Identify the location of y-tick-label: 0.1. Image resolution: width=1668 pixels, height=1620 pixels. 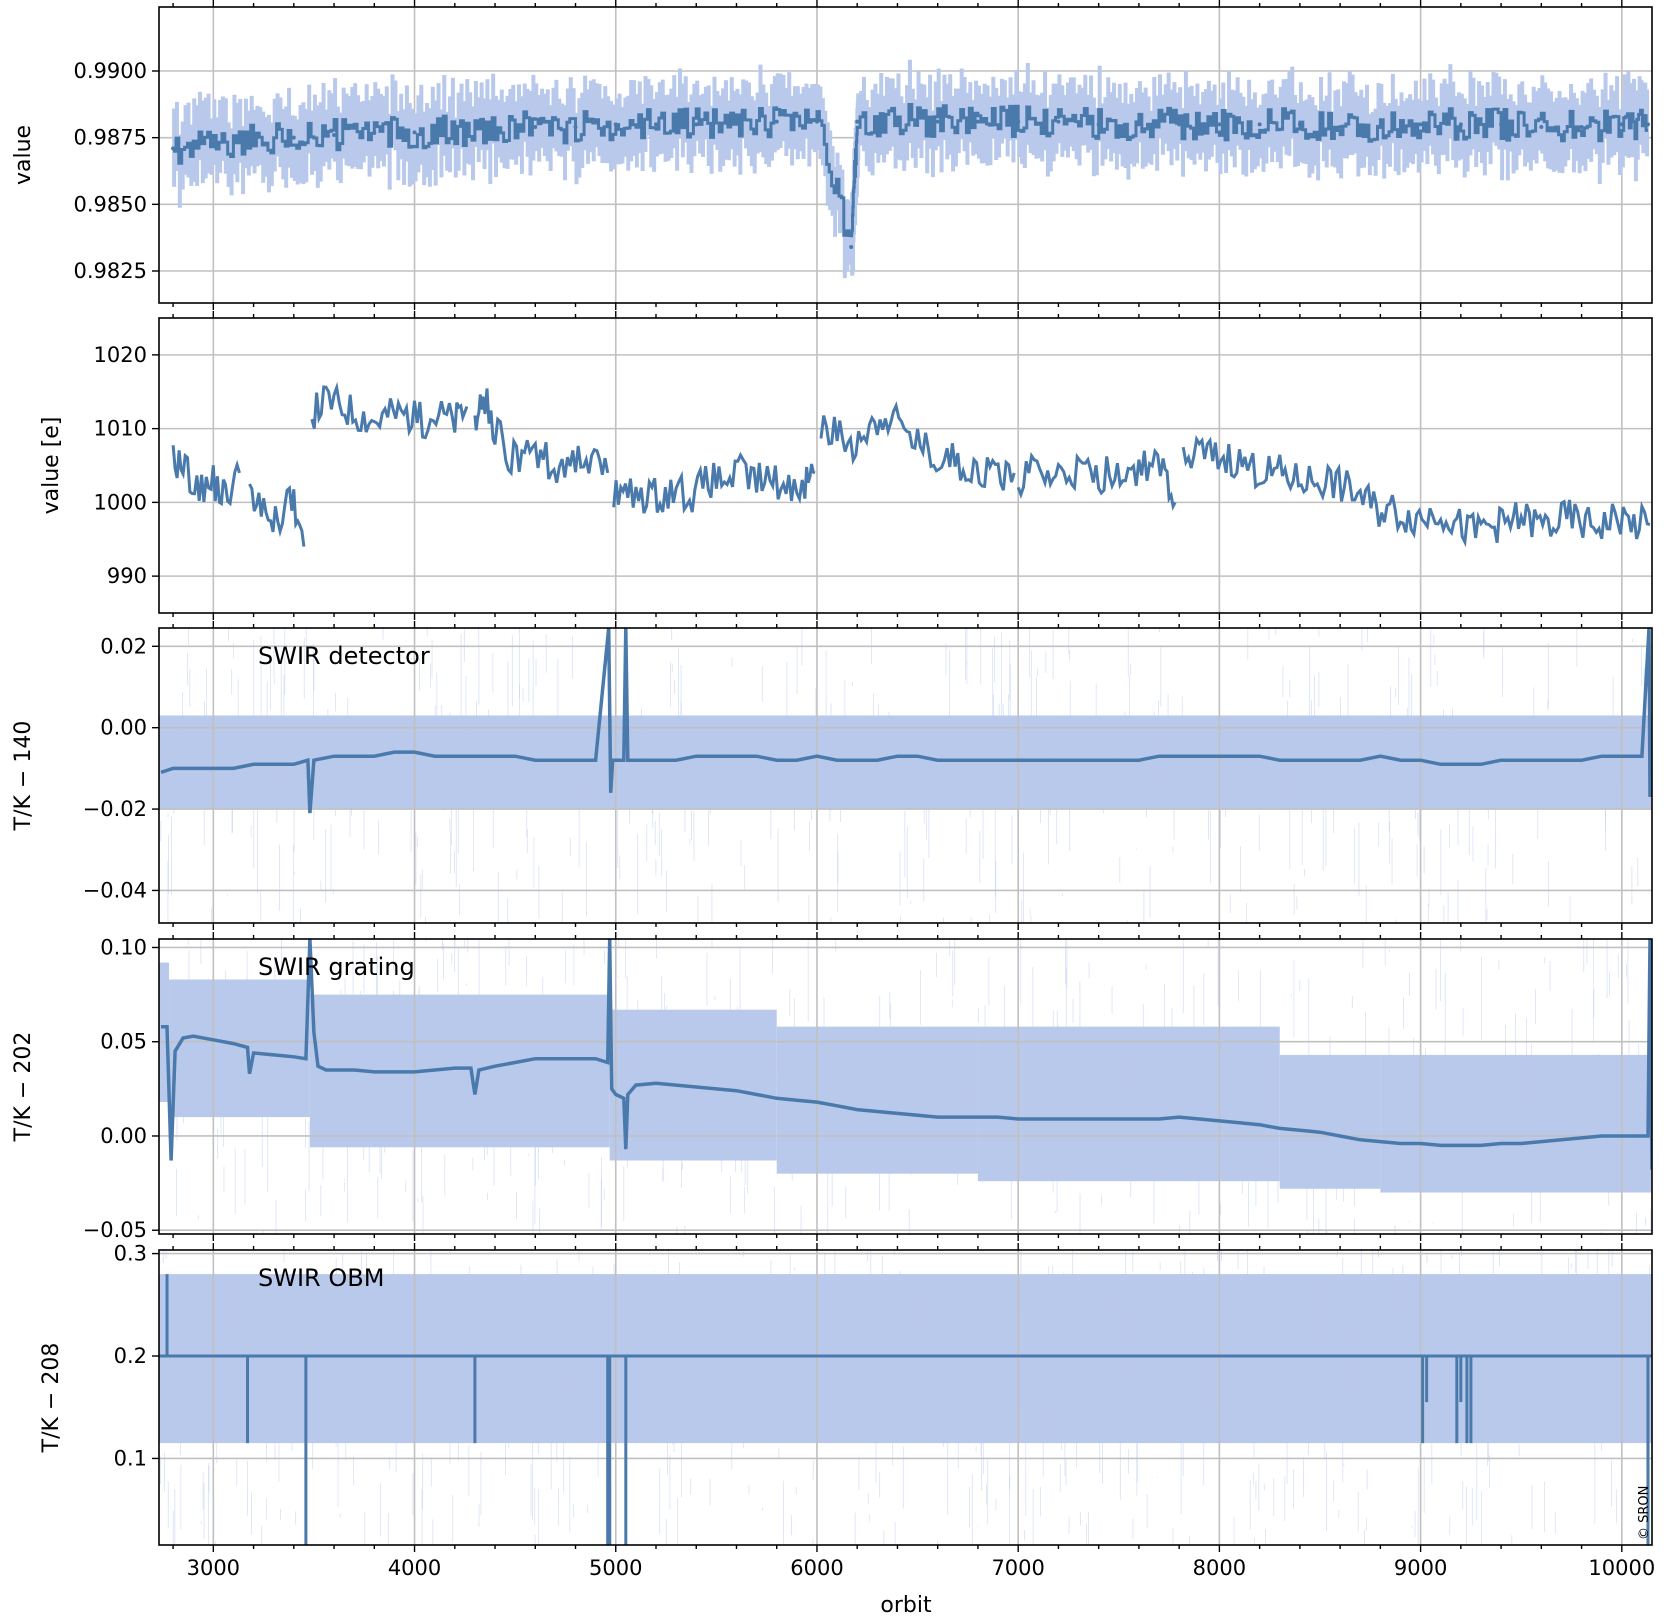
(130, 1458).